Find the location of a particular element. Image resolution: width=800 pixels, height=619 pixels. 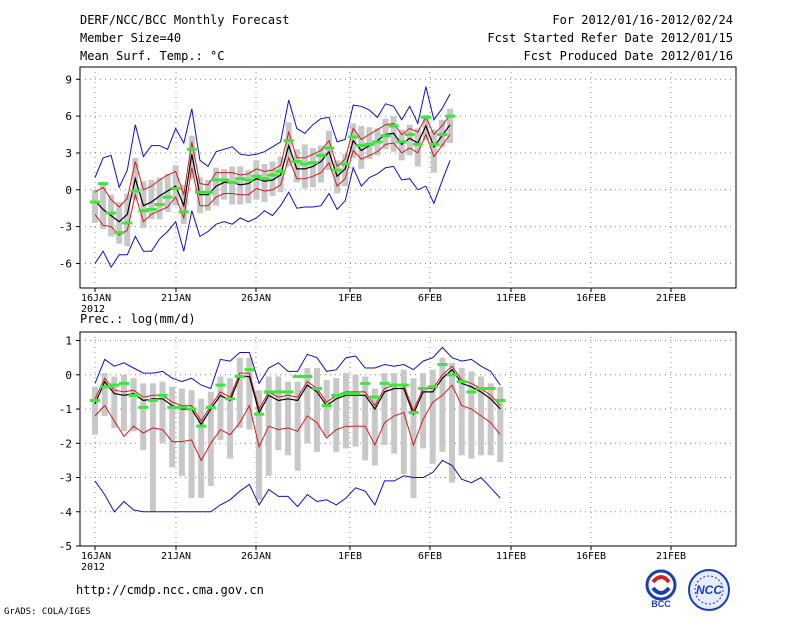

spread-lower-line is located at coordinates (272, 184).